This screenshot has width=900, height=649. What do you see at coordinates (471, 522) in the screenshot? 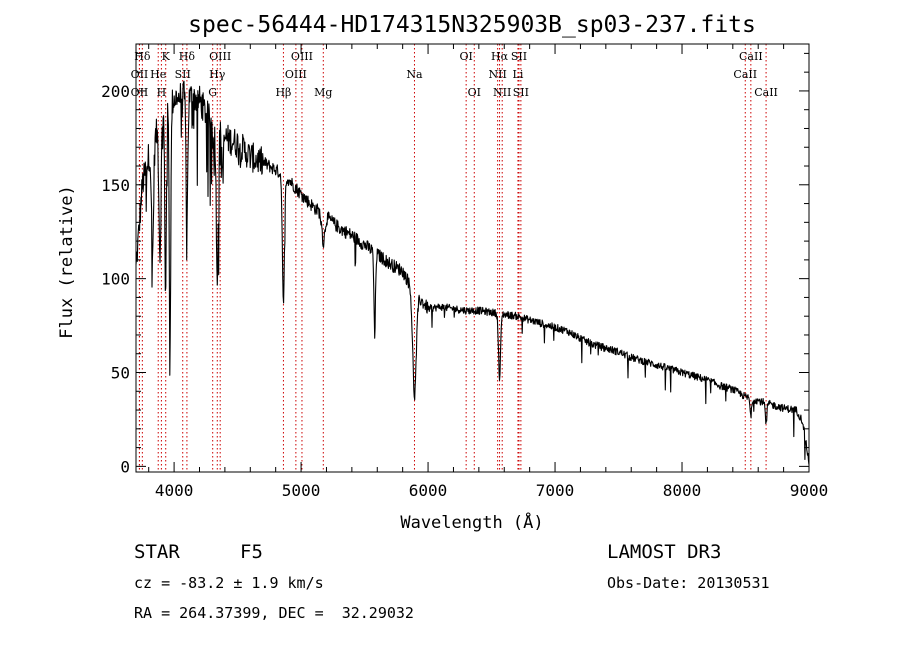
I see `x-axis-label: Wavelength (Å)` at bounding box center [471, 522].